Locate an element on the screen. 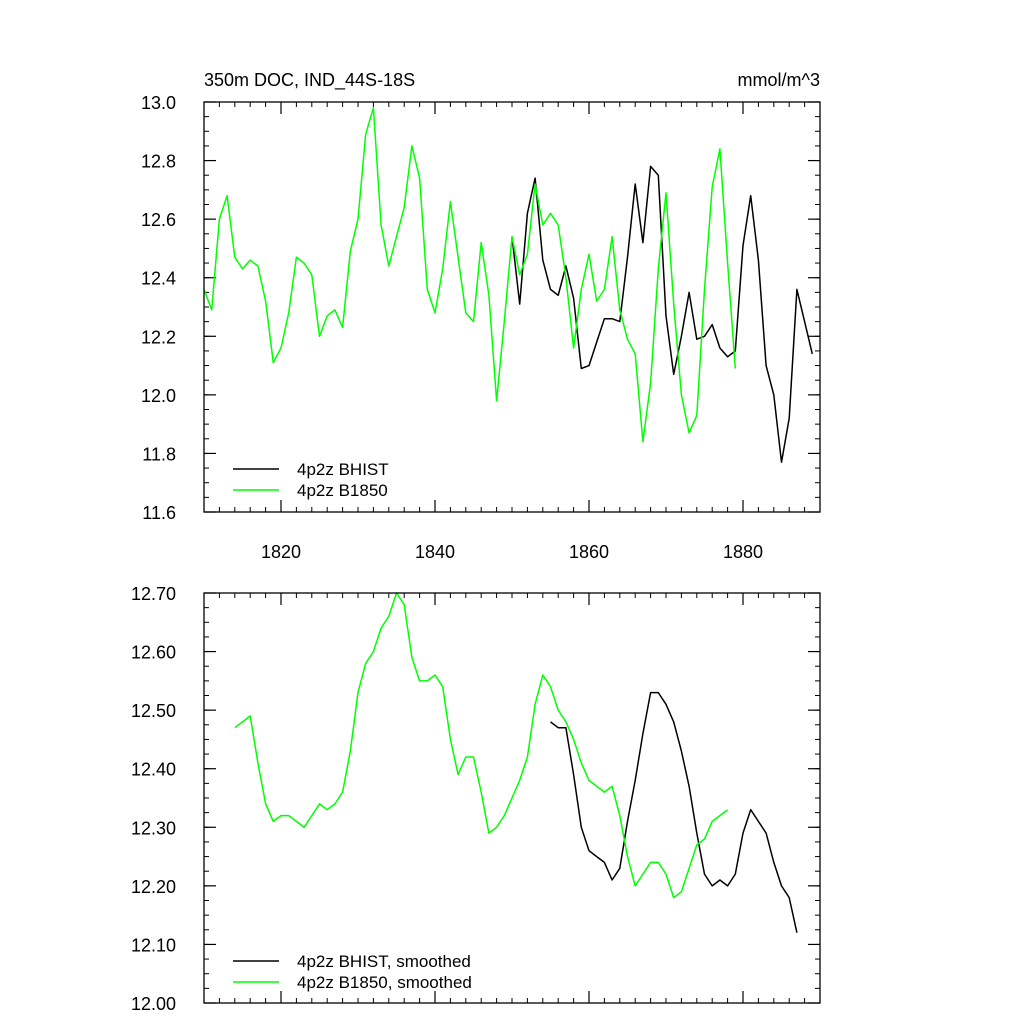 The height and width of the screenshot is (1024, 1024). y-tick-label: 12.10 is located at coordinates (153, 945).